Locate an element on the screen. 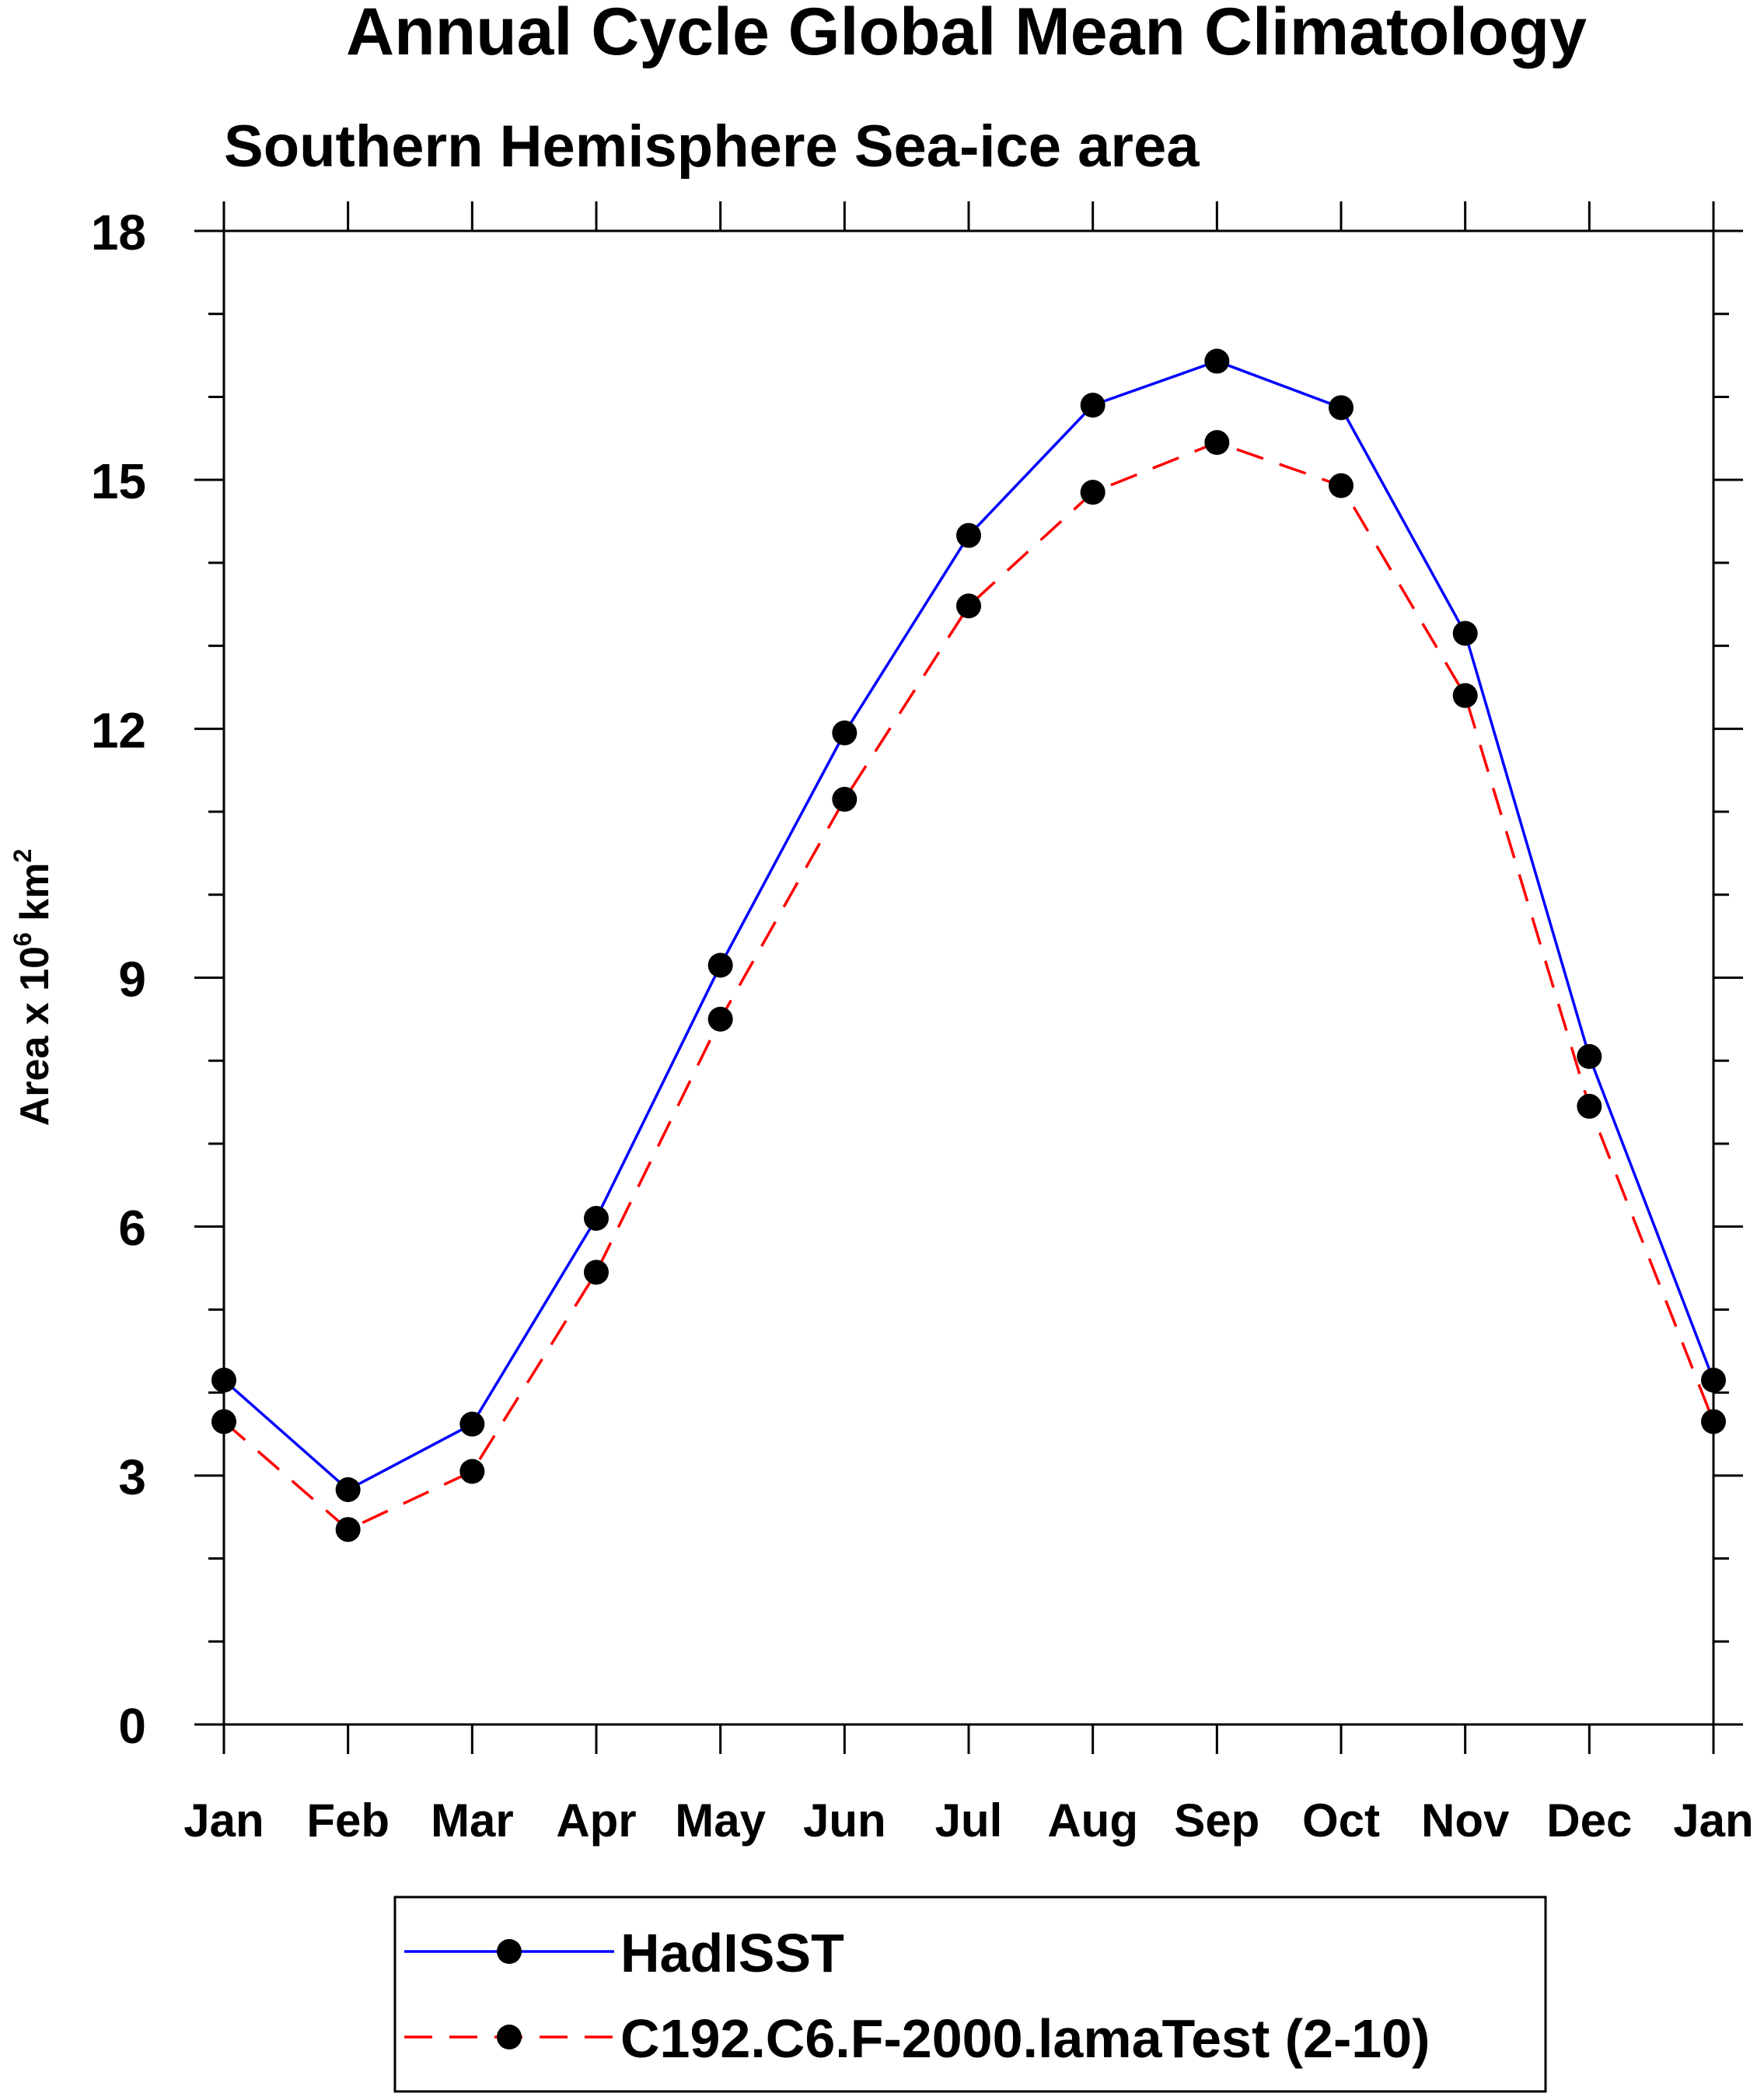 Image resolution: width=1757 pixels, height=2100 pixels. y-tick-label: 9 is located at coordinates (132, 980).